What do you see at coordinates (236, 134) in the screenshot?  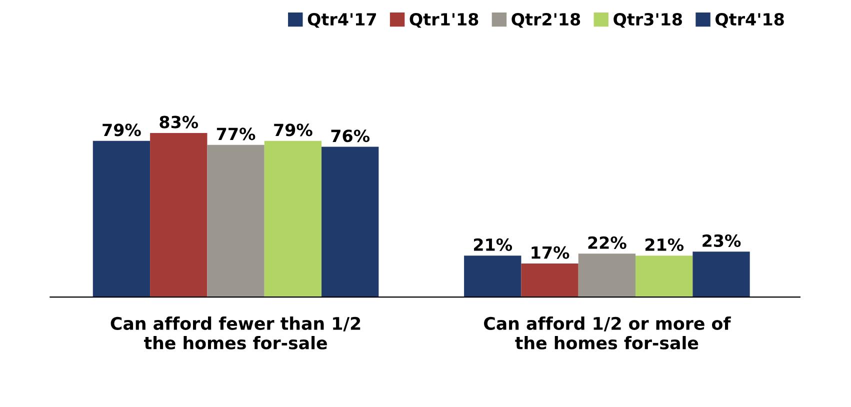 I see `data-label: 77%` at bounding box center [236, 134].